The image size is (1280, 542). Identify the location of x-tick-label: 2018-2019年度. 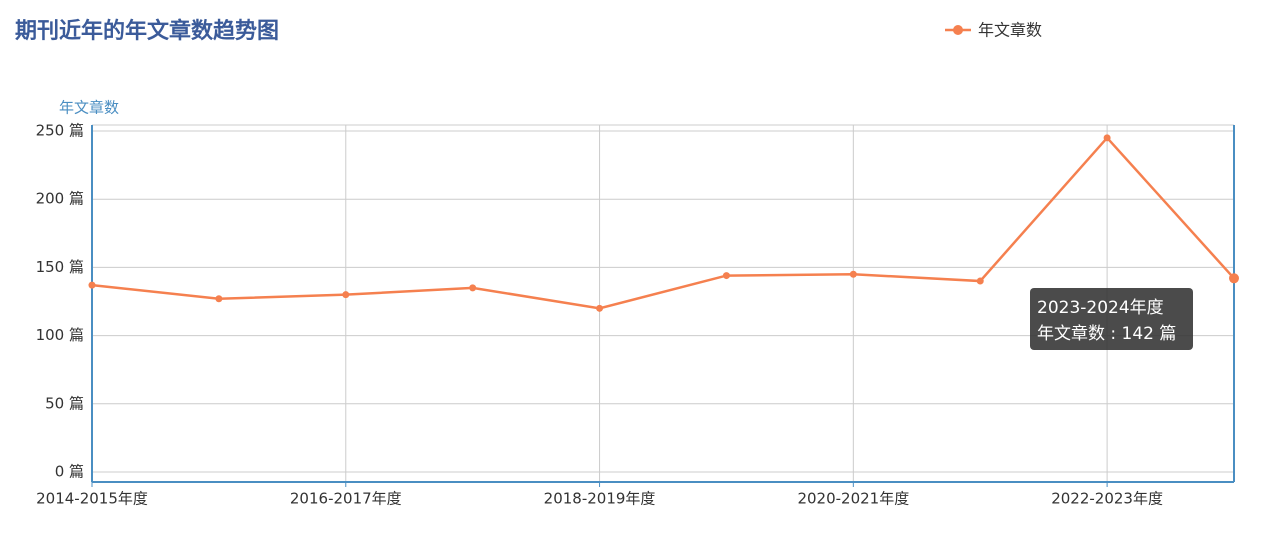
(600, 499).